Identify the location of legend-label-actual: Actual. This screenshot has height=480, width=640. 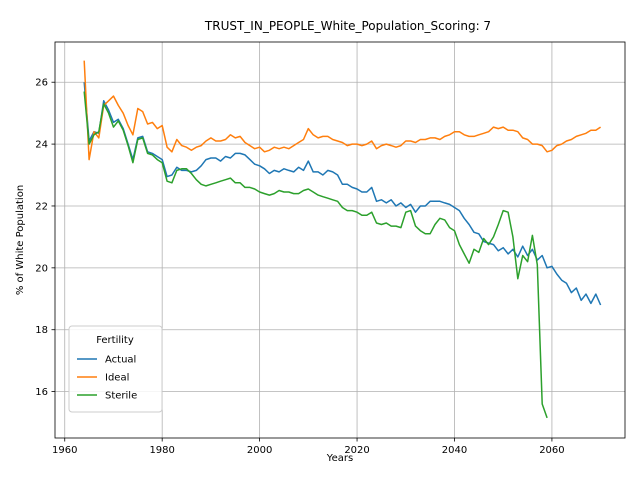
(120, 360).